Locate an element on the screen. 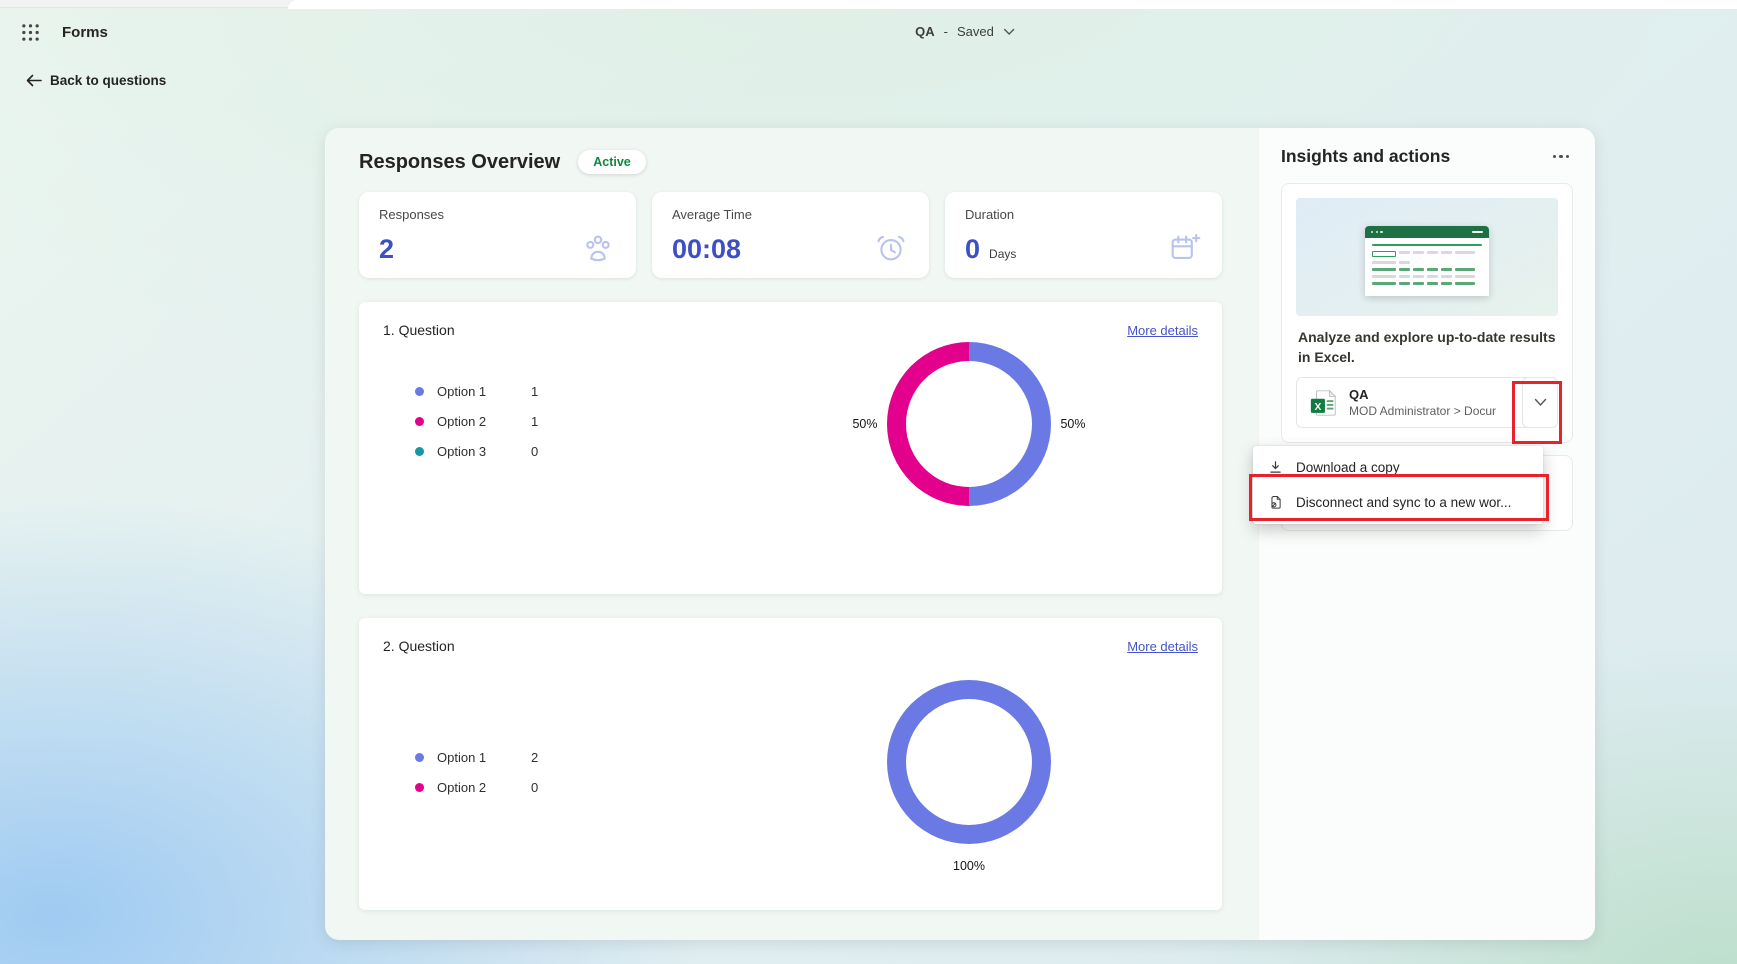 This screenshot has width=1737, height=964. stat-value: 00:08 is located at coordinates (707, 249).